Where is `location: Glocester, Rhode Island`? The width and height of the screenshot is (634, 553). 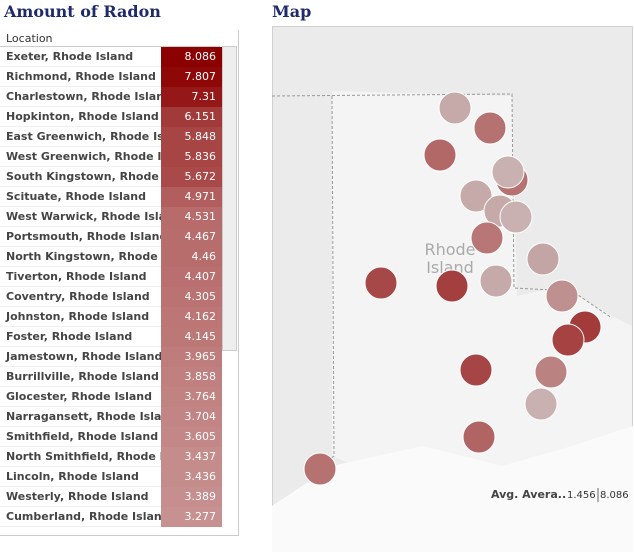 location: Glocester, Rhode Island is located at coordinates (80, 397).